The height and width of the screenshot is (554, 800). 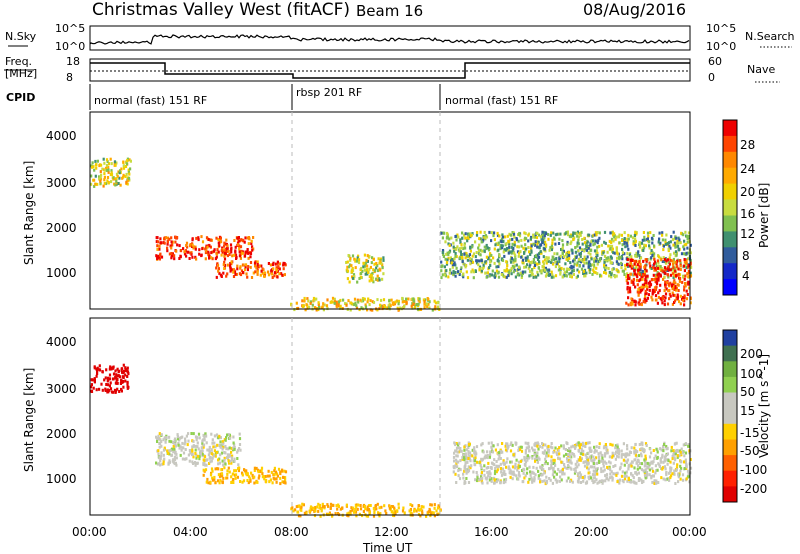 I want to click on xtick-1: 04:00, so click(x=190, y=532).